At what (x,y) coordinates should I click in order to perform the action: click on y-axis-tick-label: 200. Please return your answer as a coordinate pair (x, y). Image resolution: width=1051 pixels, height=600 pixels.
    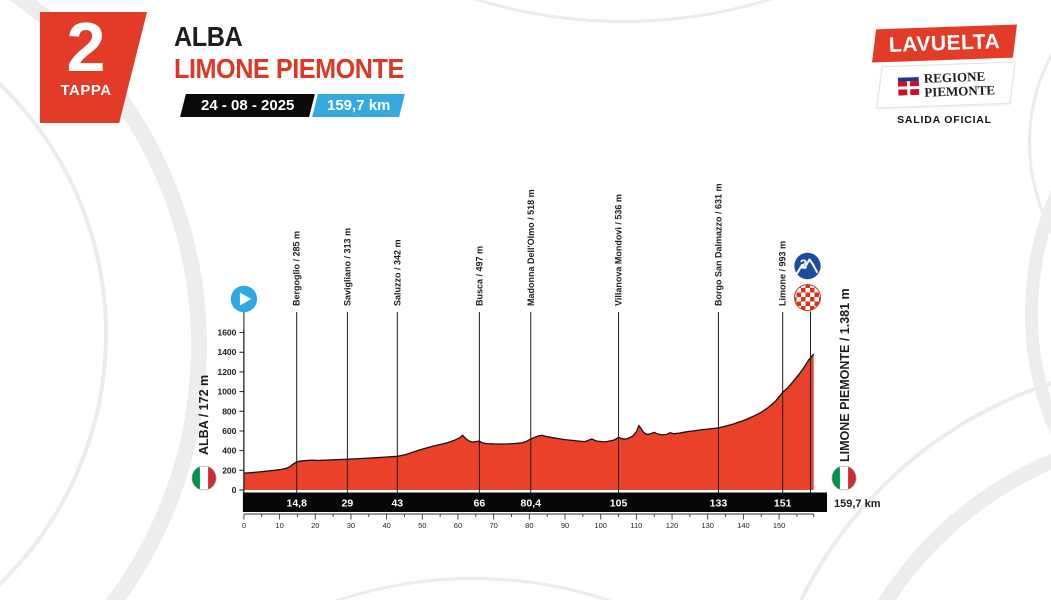
    Looking at the image, I should click on (229, 470).